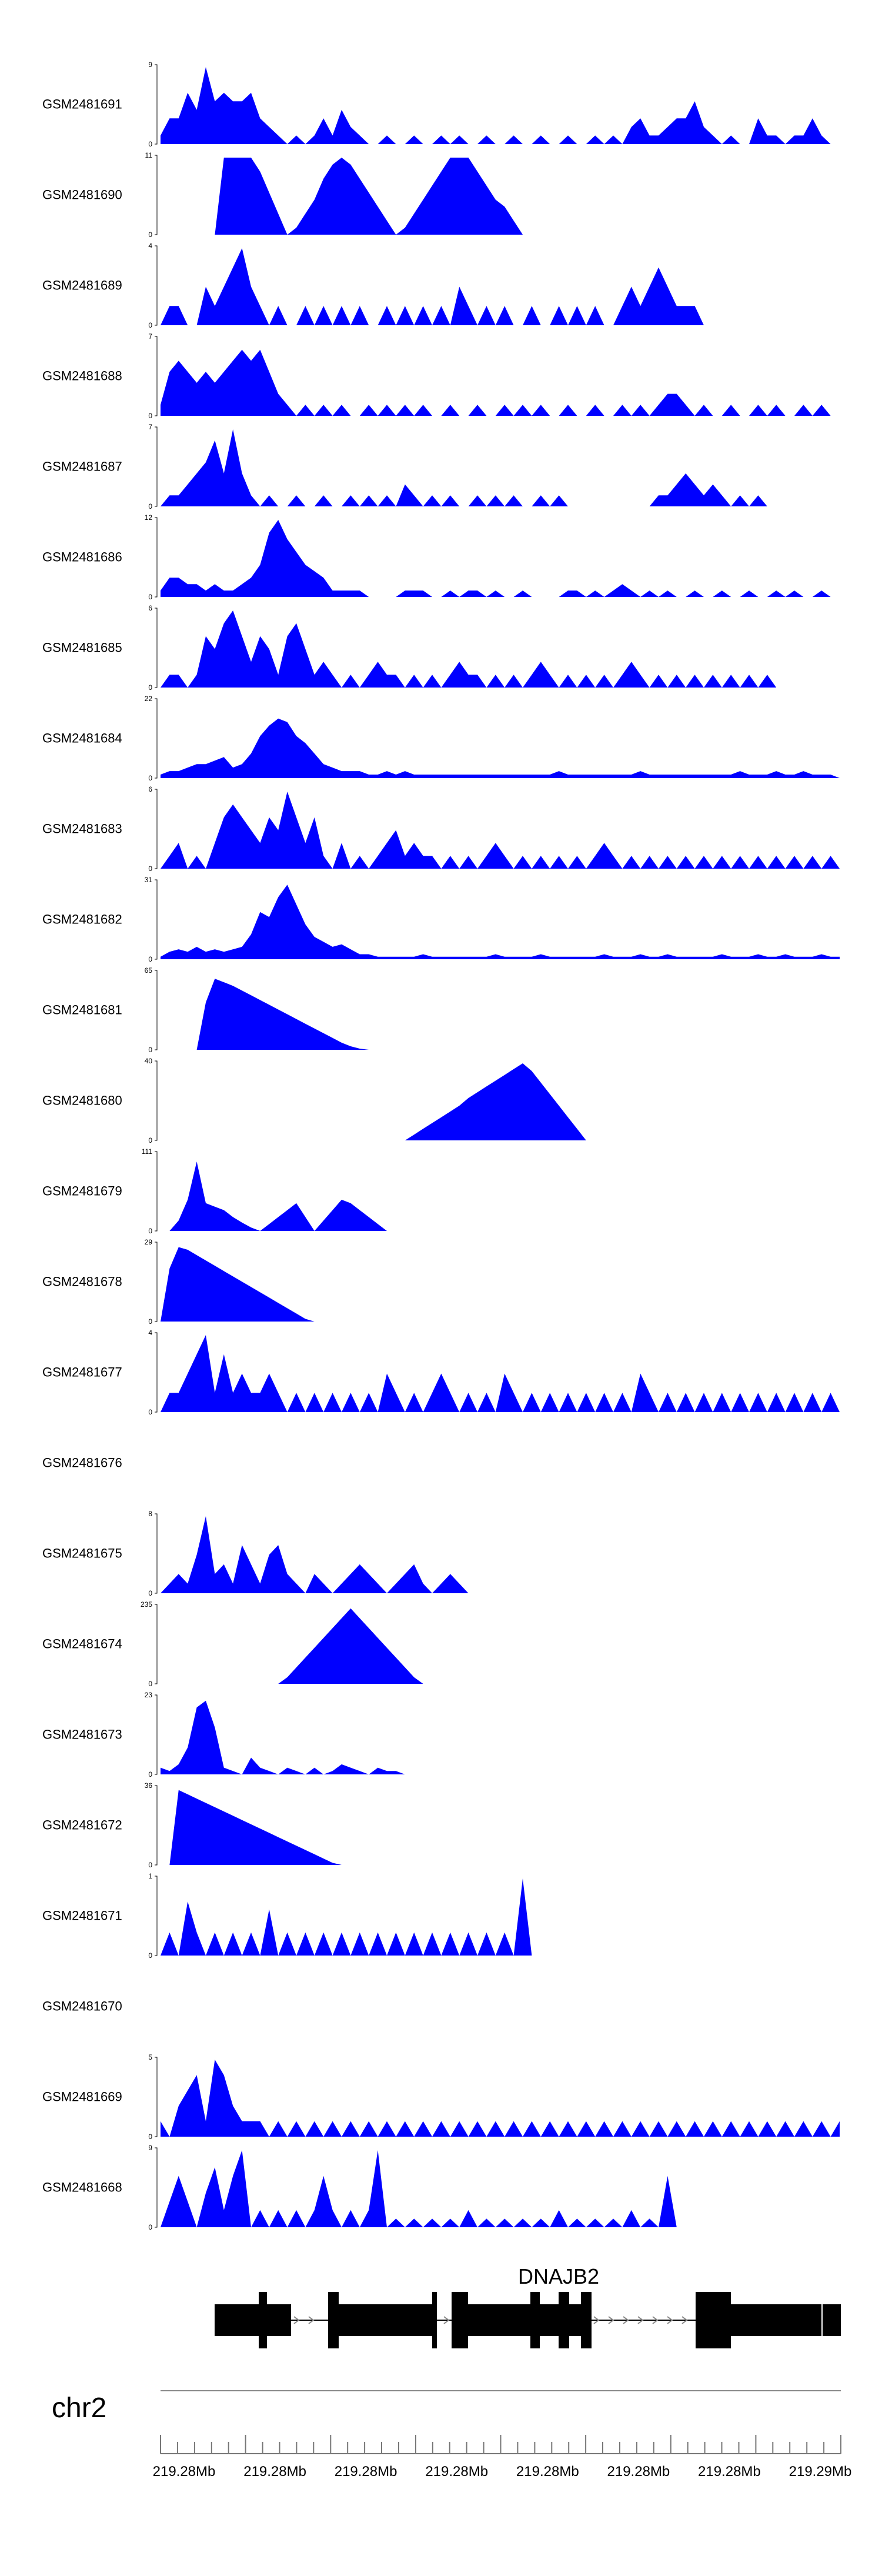  Describe the element at coordinates (820, 2472) in the screenshot. I see `x-tick-label: 219.29Mb` at that location.